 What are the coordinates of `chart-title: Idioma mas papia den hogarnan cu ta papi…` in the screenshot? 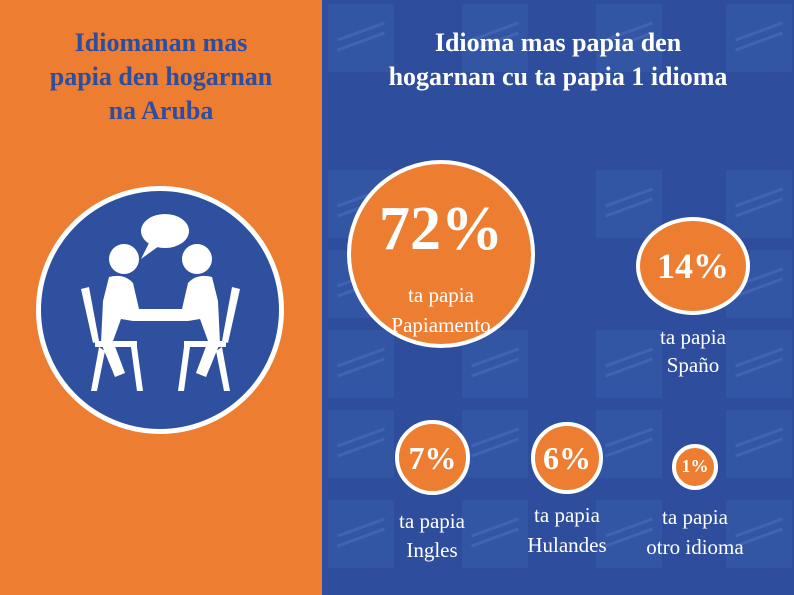 It's located at (558, 60).